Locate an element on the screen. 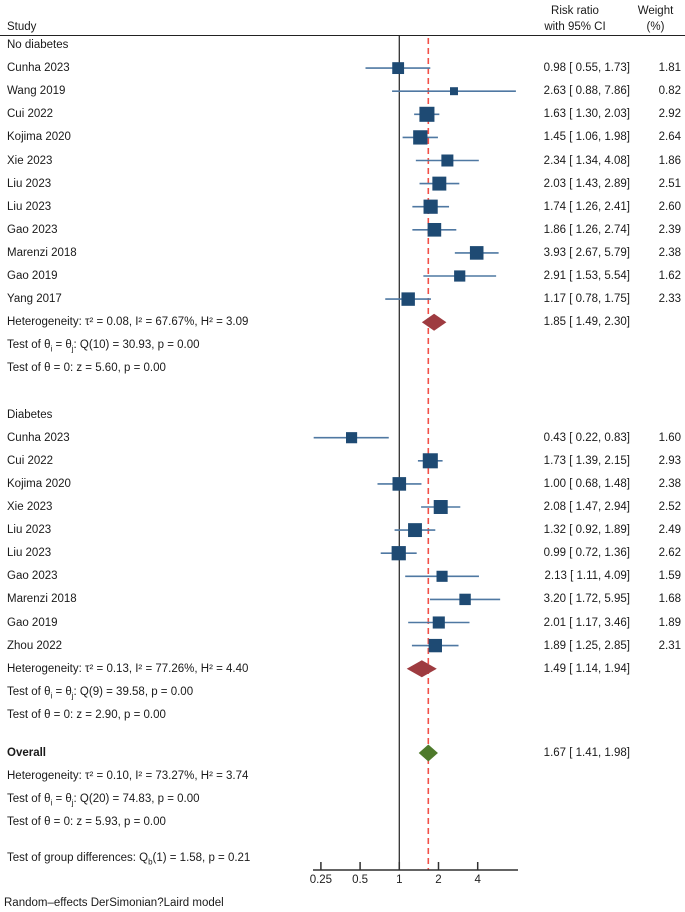  weight-value: 2.31 is located at coordinates (669, 645).